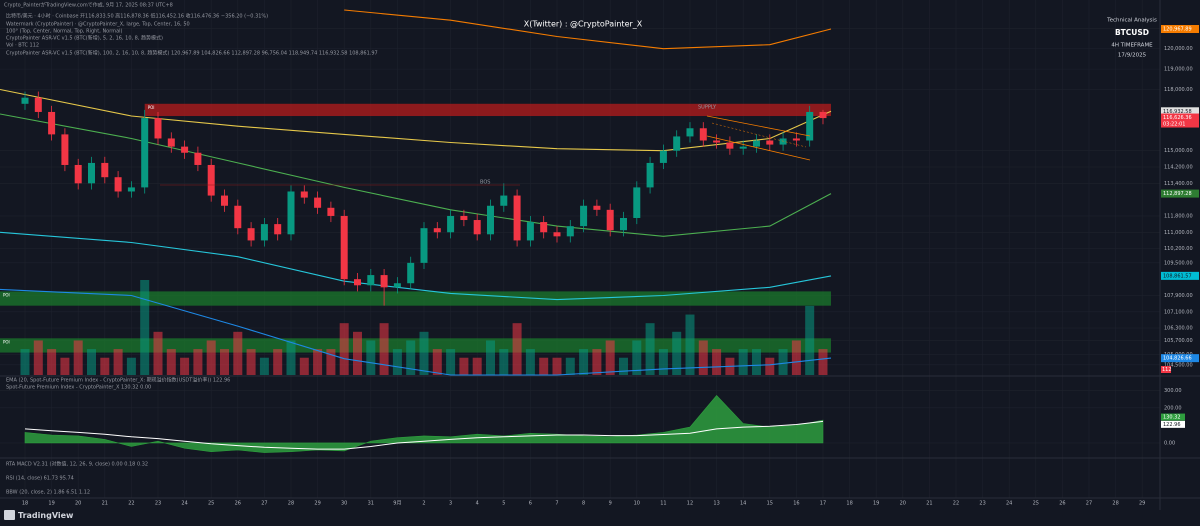  Describe the element at coordinates (663, 504) in the screenshot. I see `x-tick-label: 11` at that location.